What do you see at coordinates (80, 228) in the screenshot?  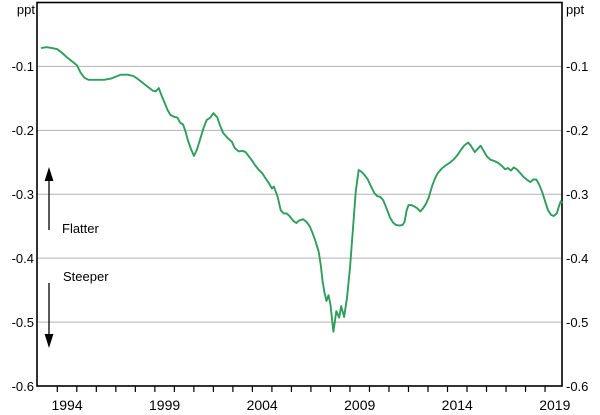 I see `annotation-flatter: Flatter` at bounding box center [80, 228].